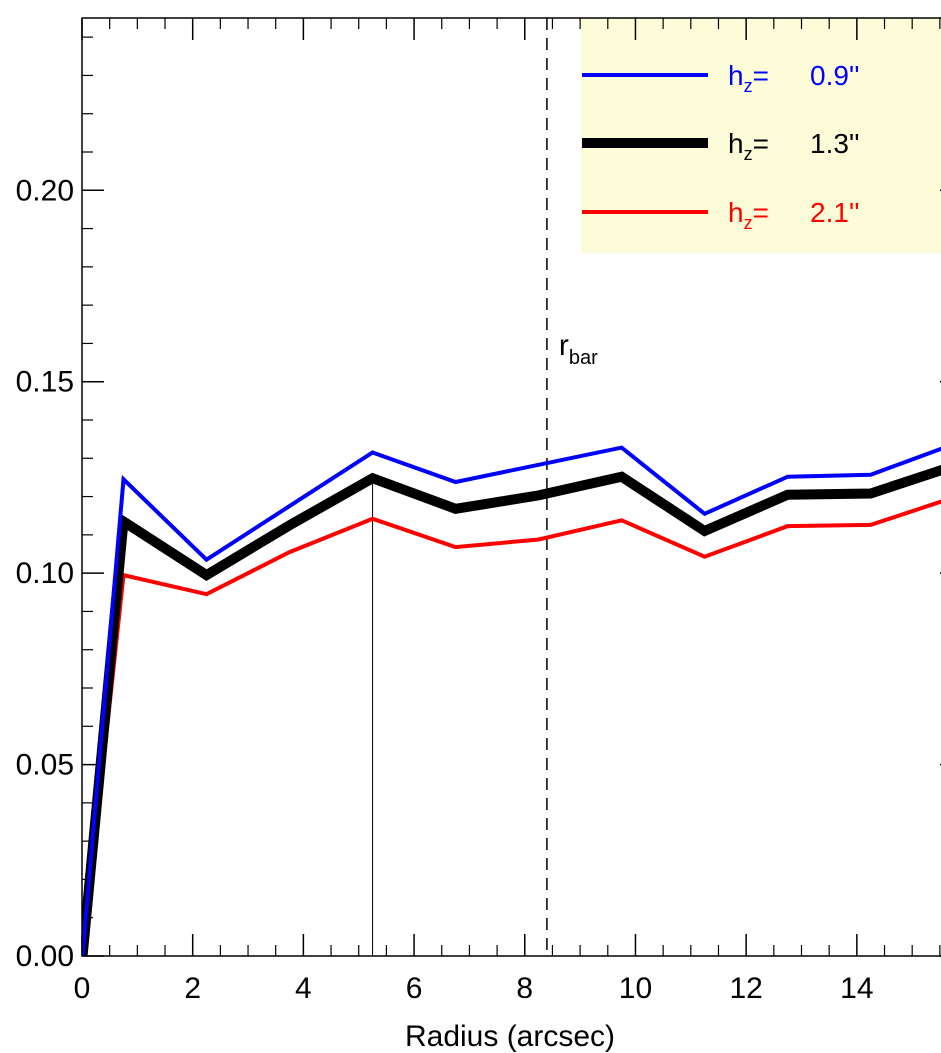 Image resolution: width=941 pixels, height=1053 pixels. I want to click on x-tick-label: 14, so click(856, 988).